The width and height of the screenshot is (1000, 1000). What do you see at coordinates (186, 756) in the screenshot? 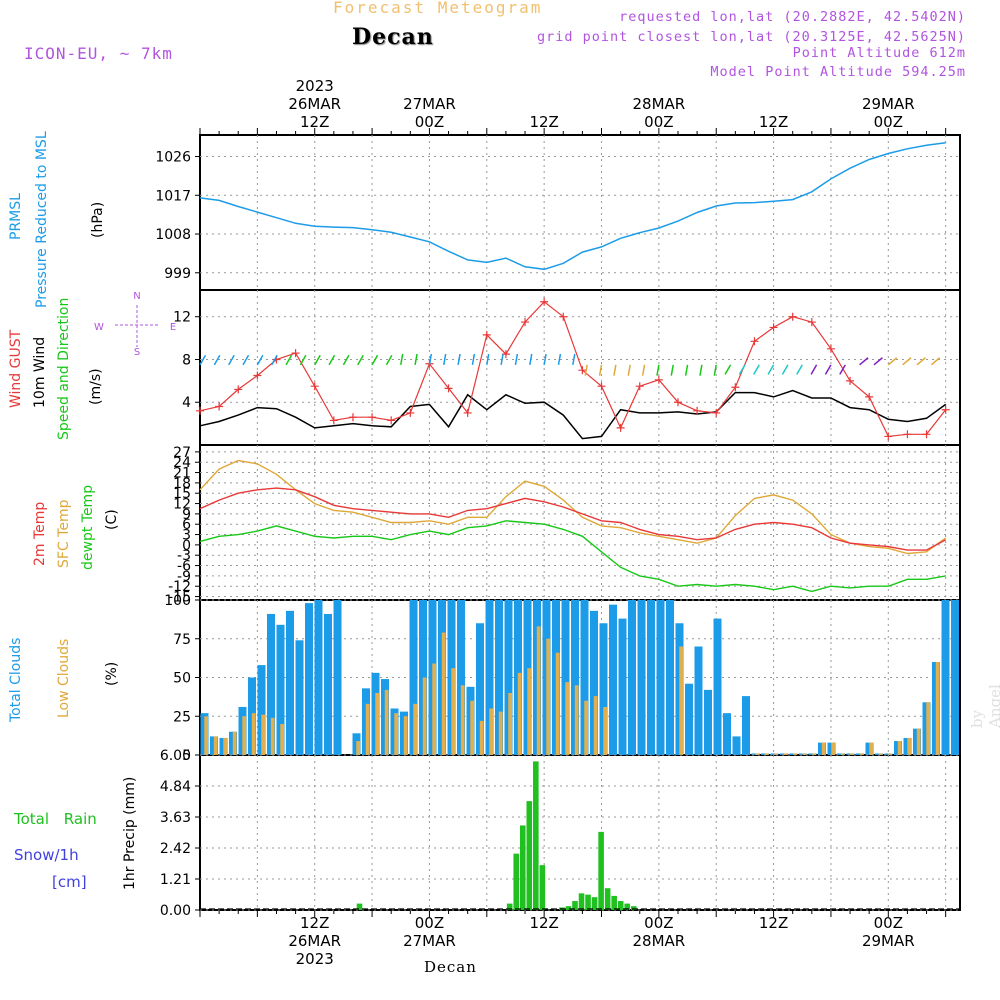
I see `clouds-tick-label: 0` at bounding box center [186, 756].